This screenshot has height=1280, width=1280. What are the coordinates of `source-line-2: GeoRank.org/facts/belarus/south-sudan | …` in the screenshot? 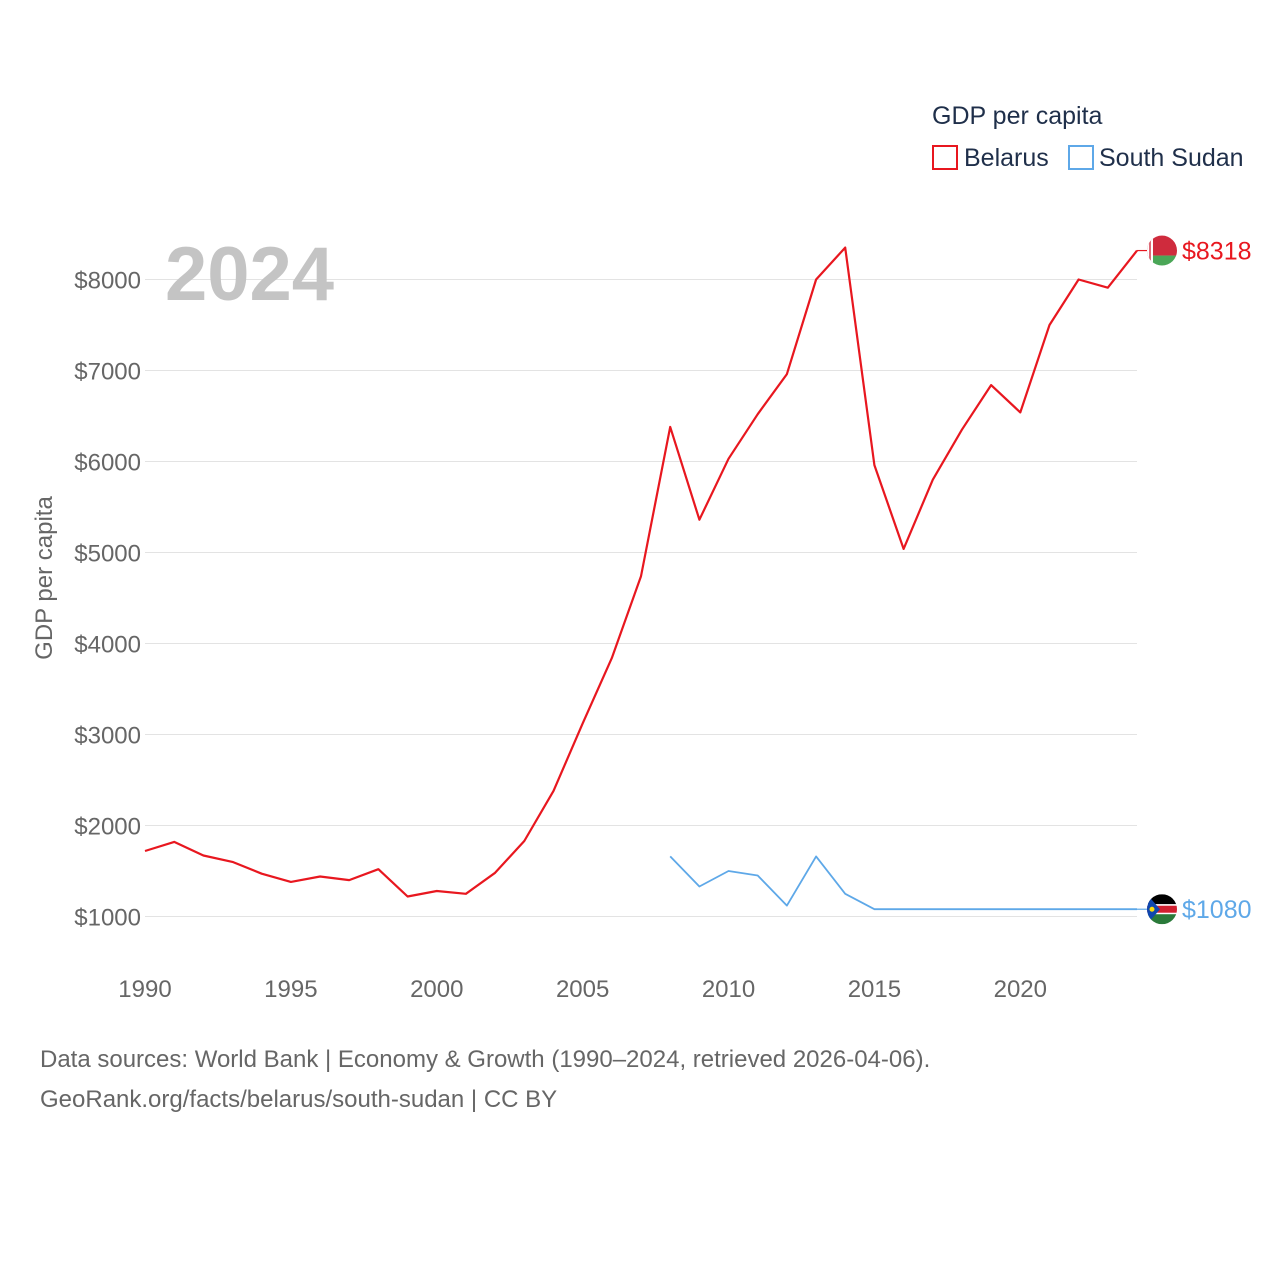 It's located at (299, 1099).